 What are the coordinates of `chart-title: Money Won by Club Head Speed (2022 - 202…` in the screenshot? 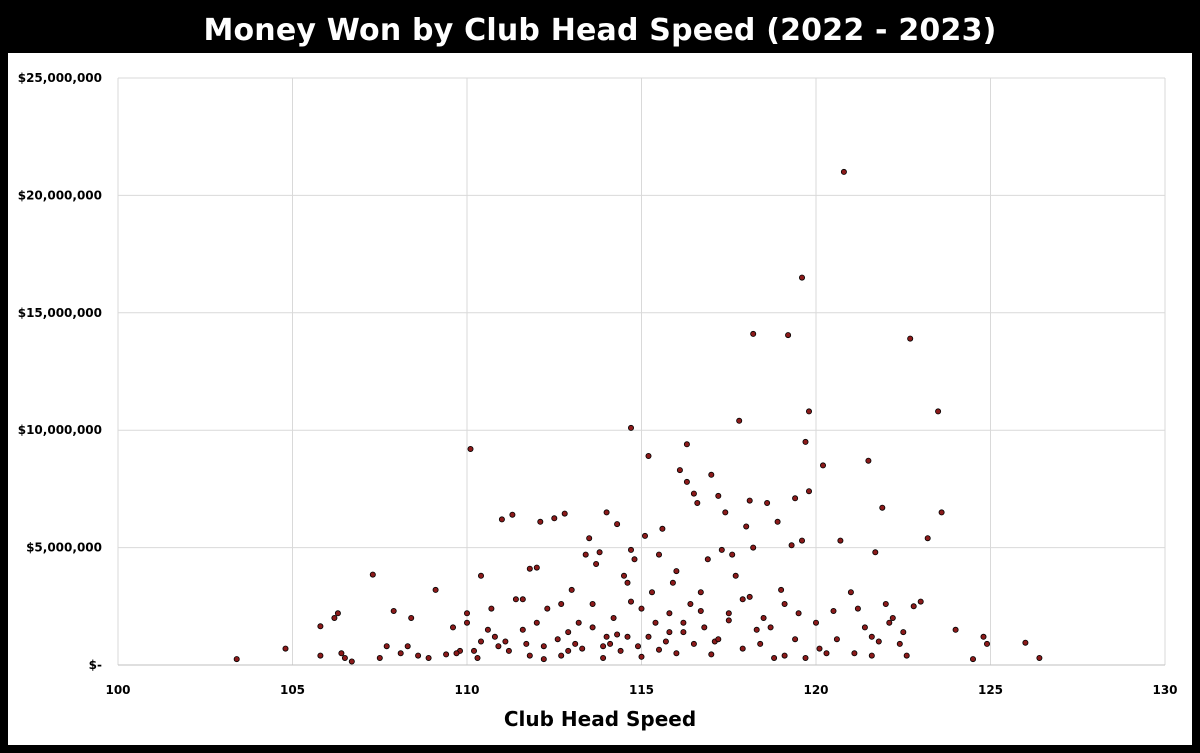 It's located at (600, 30).